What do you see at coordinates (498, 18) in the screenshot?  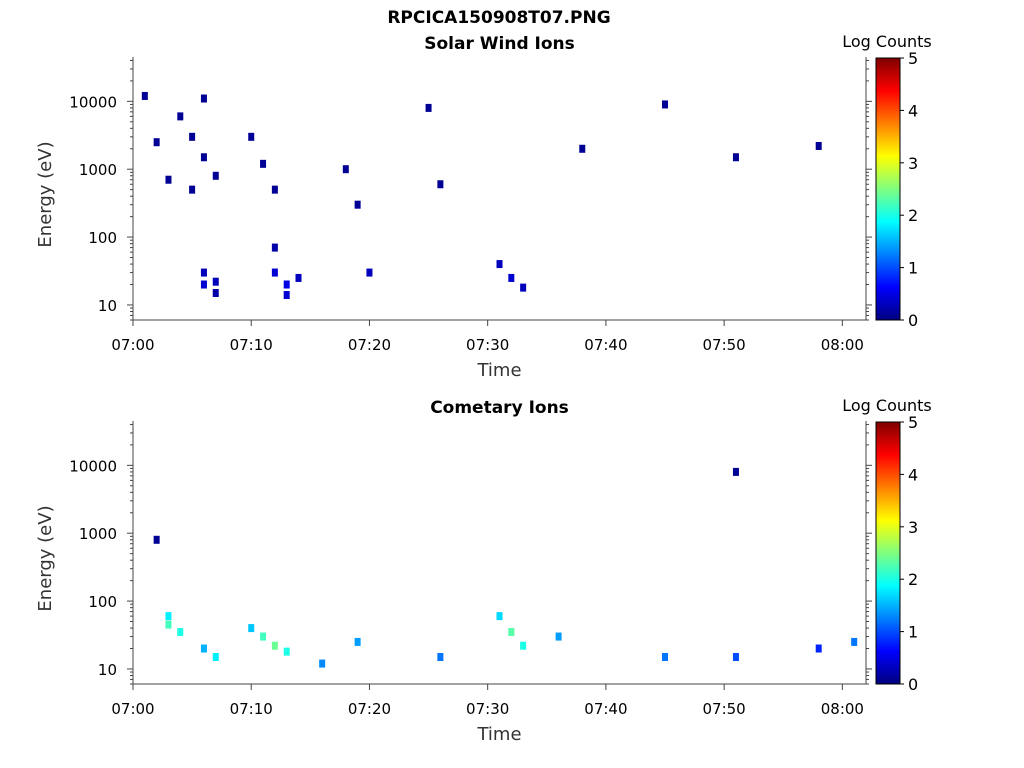 I see `figure-title: RPCICA150908T07.PNG` at bounding box center [498, 18].